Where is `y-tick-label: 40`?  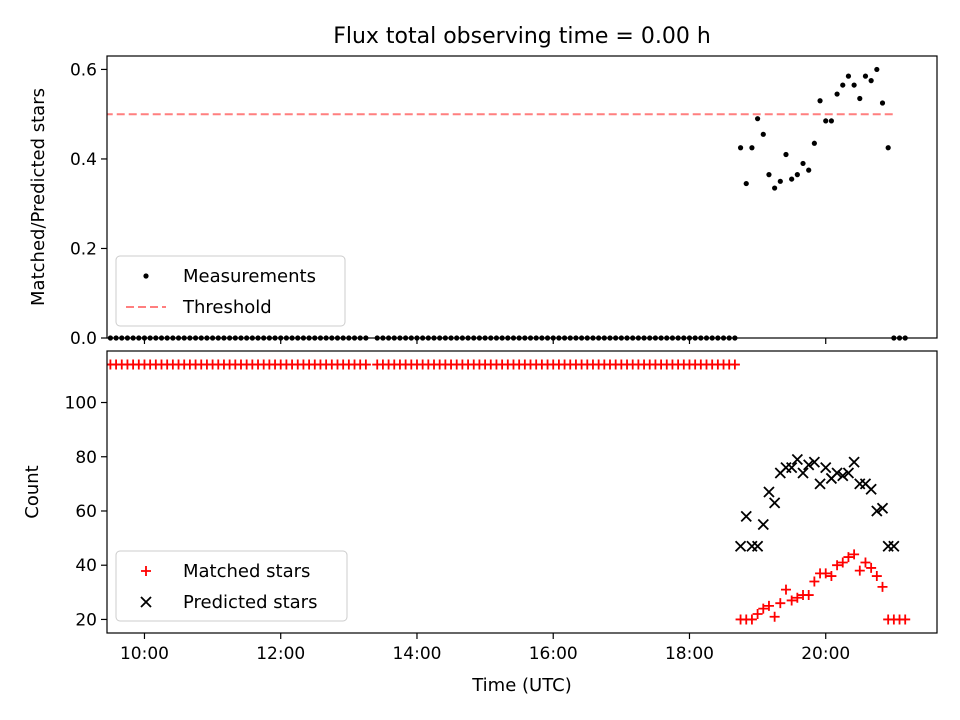 y-tick-label: 40 is located at coordinates (86, 566).